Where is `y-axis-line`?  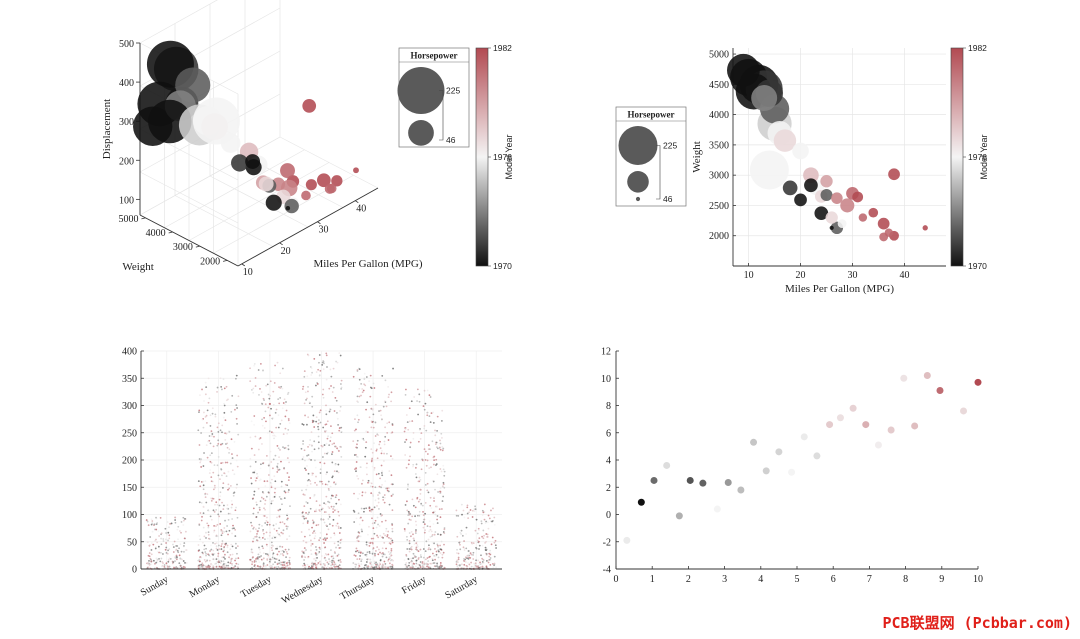 y-axis-line is located at coordinates (189, 240).